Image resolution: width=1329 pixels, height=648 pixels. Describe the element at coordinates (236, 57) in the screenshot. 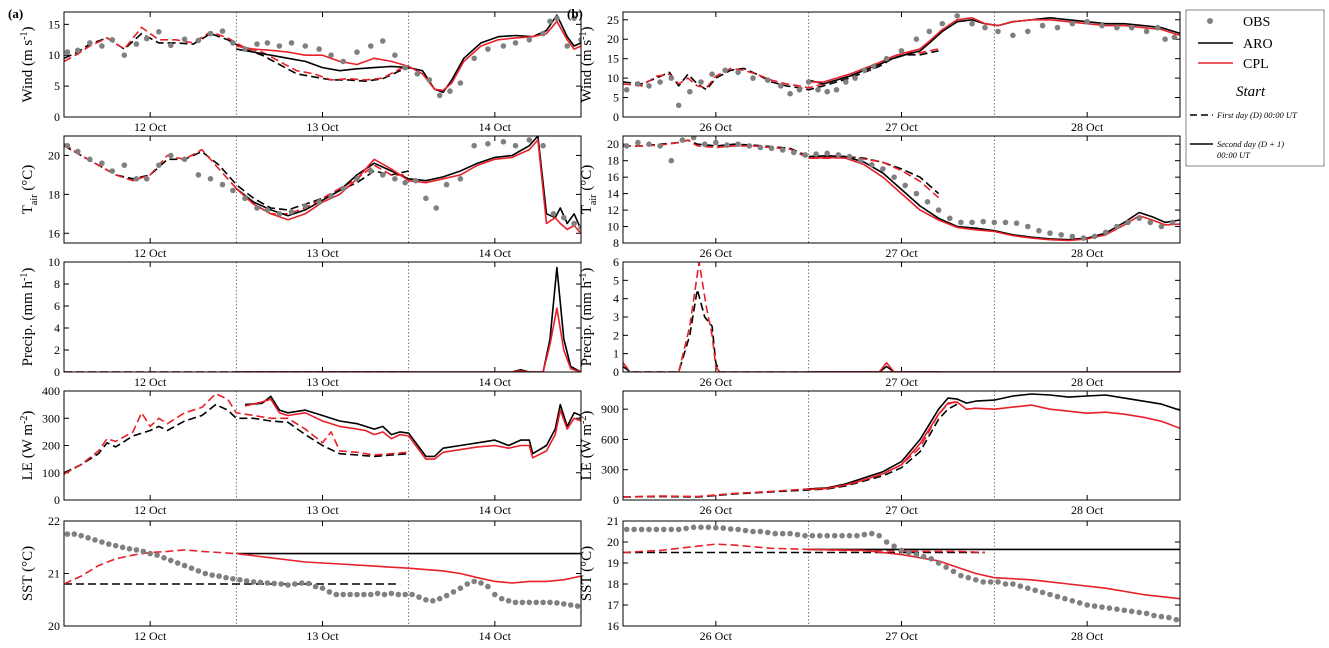

I see `series-aro-first` at that location.